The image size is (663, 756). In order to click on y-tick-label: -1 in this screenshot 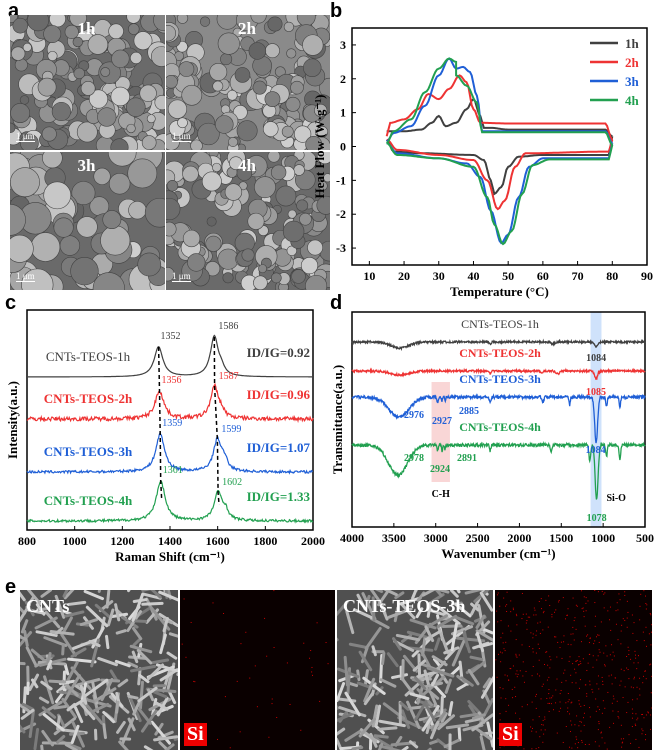, I will do `click(341, 180)`.